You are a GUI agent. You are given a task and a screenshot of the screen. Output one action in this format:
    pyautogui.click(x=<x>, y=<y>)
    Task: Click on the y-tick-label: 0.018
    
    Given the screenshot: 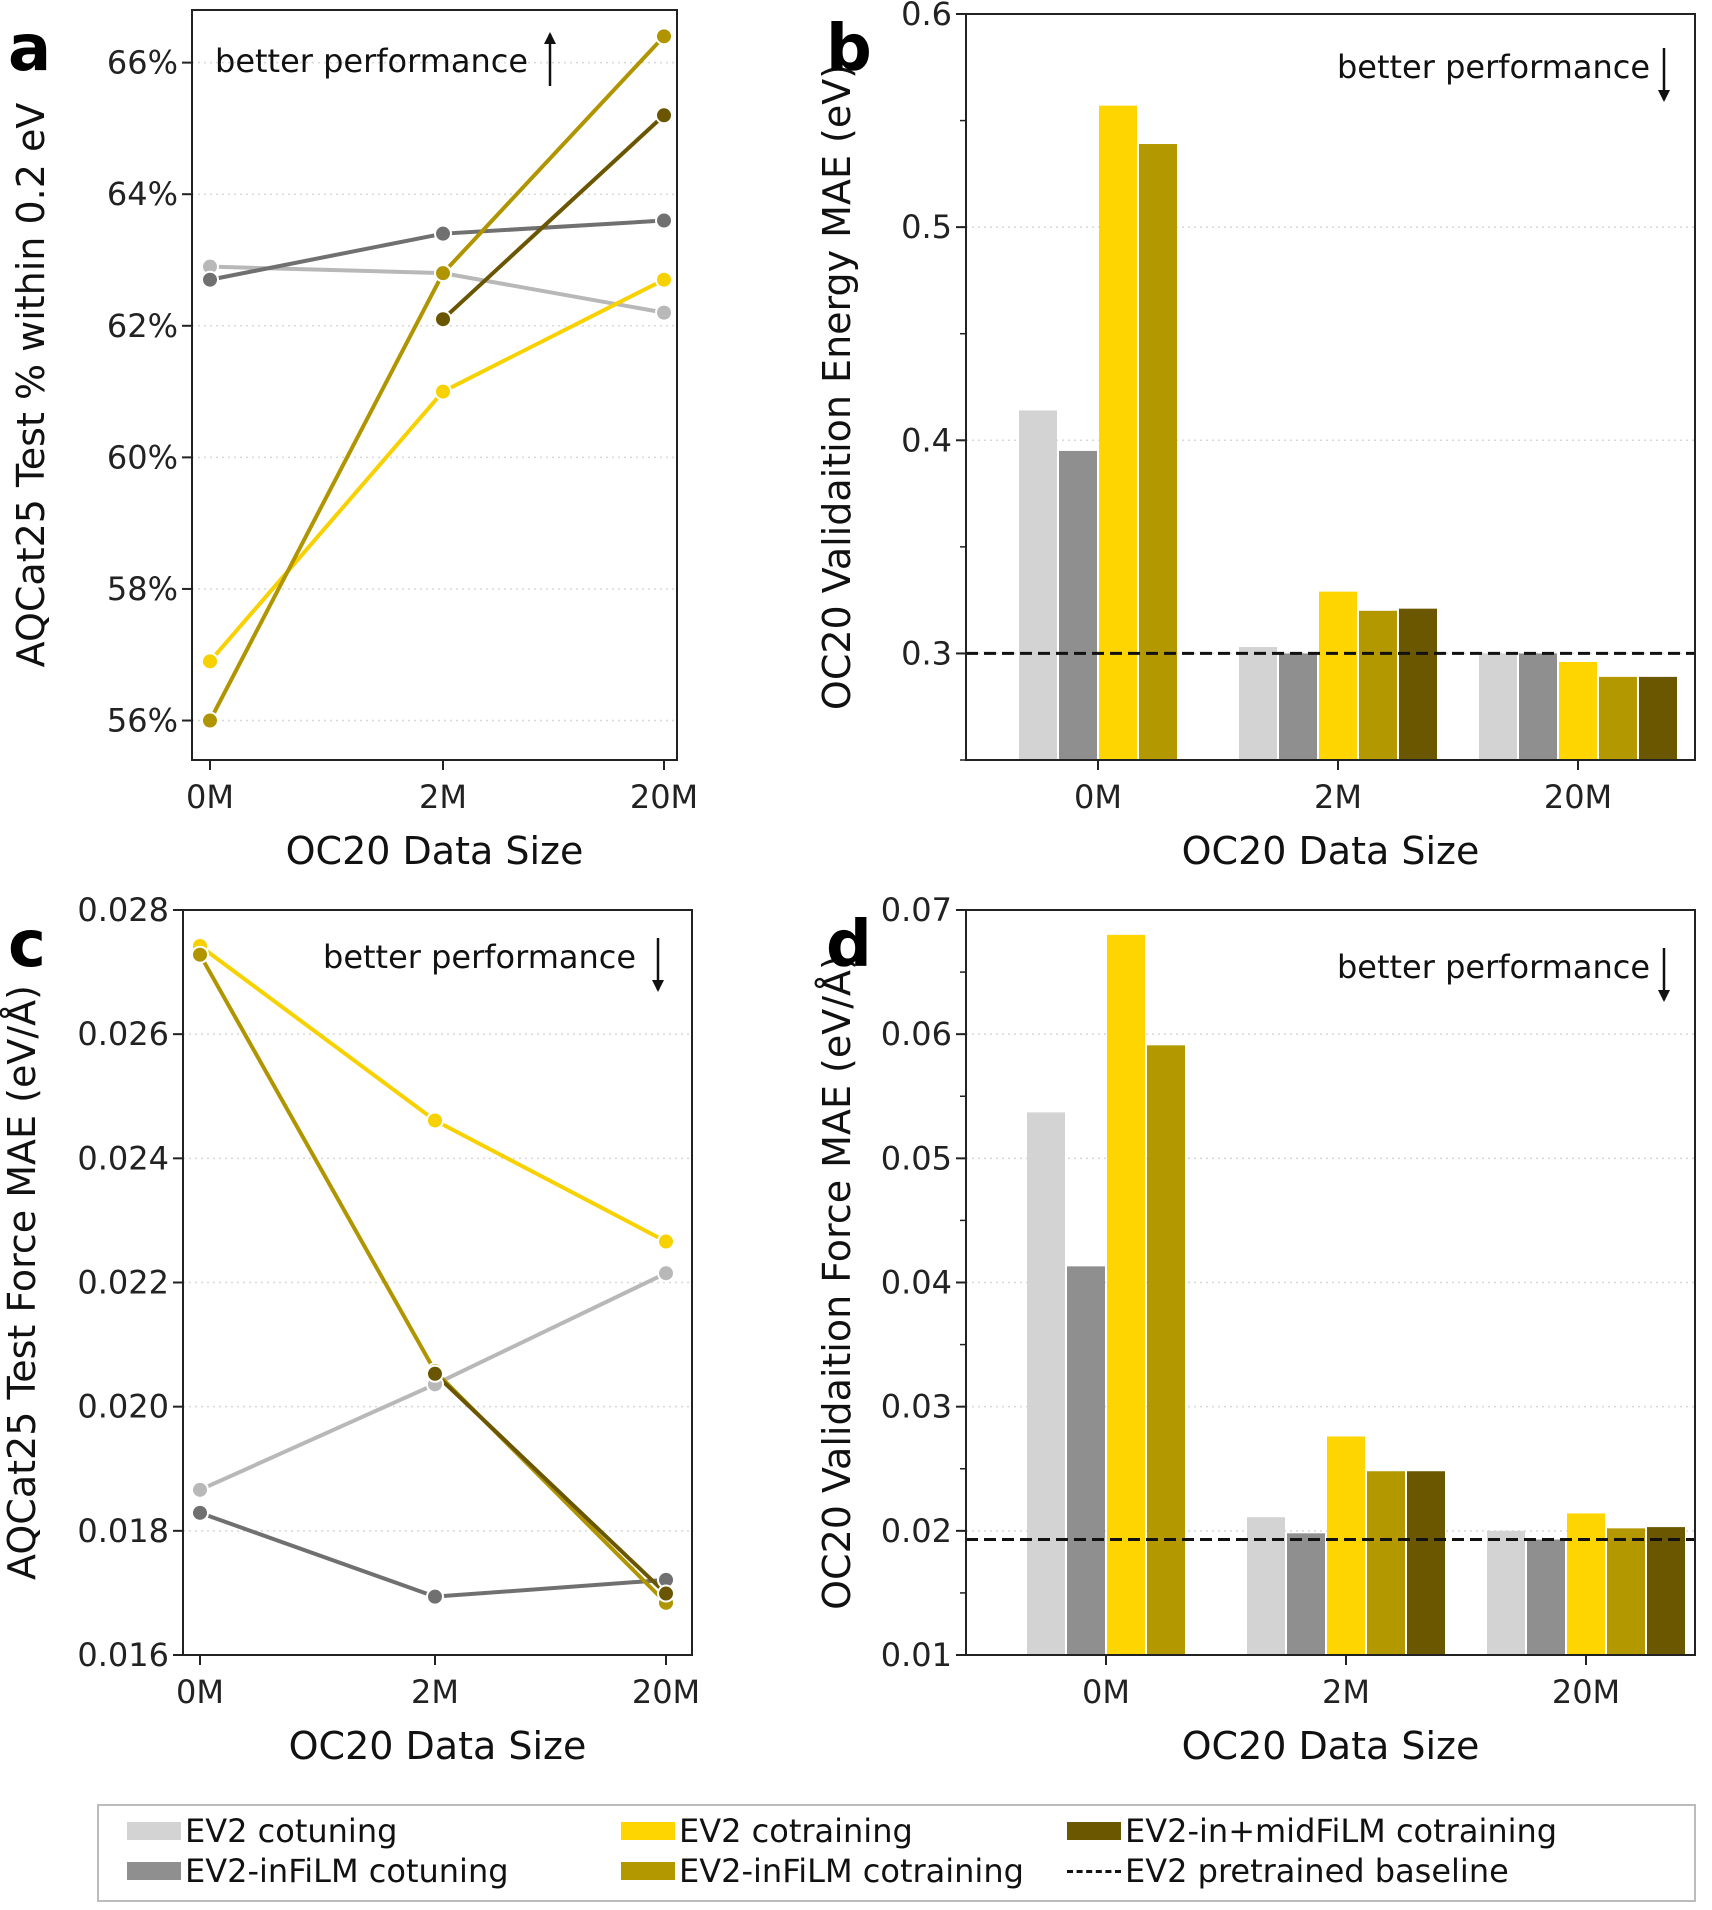 What is the action you would take?
    pyautogui.click(x=123, y=1531)
    